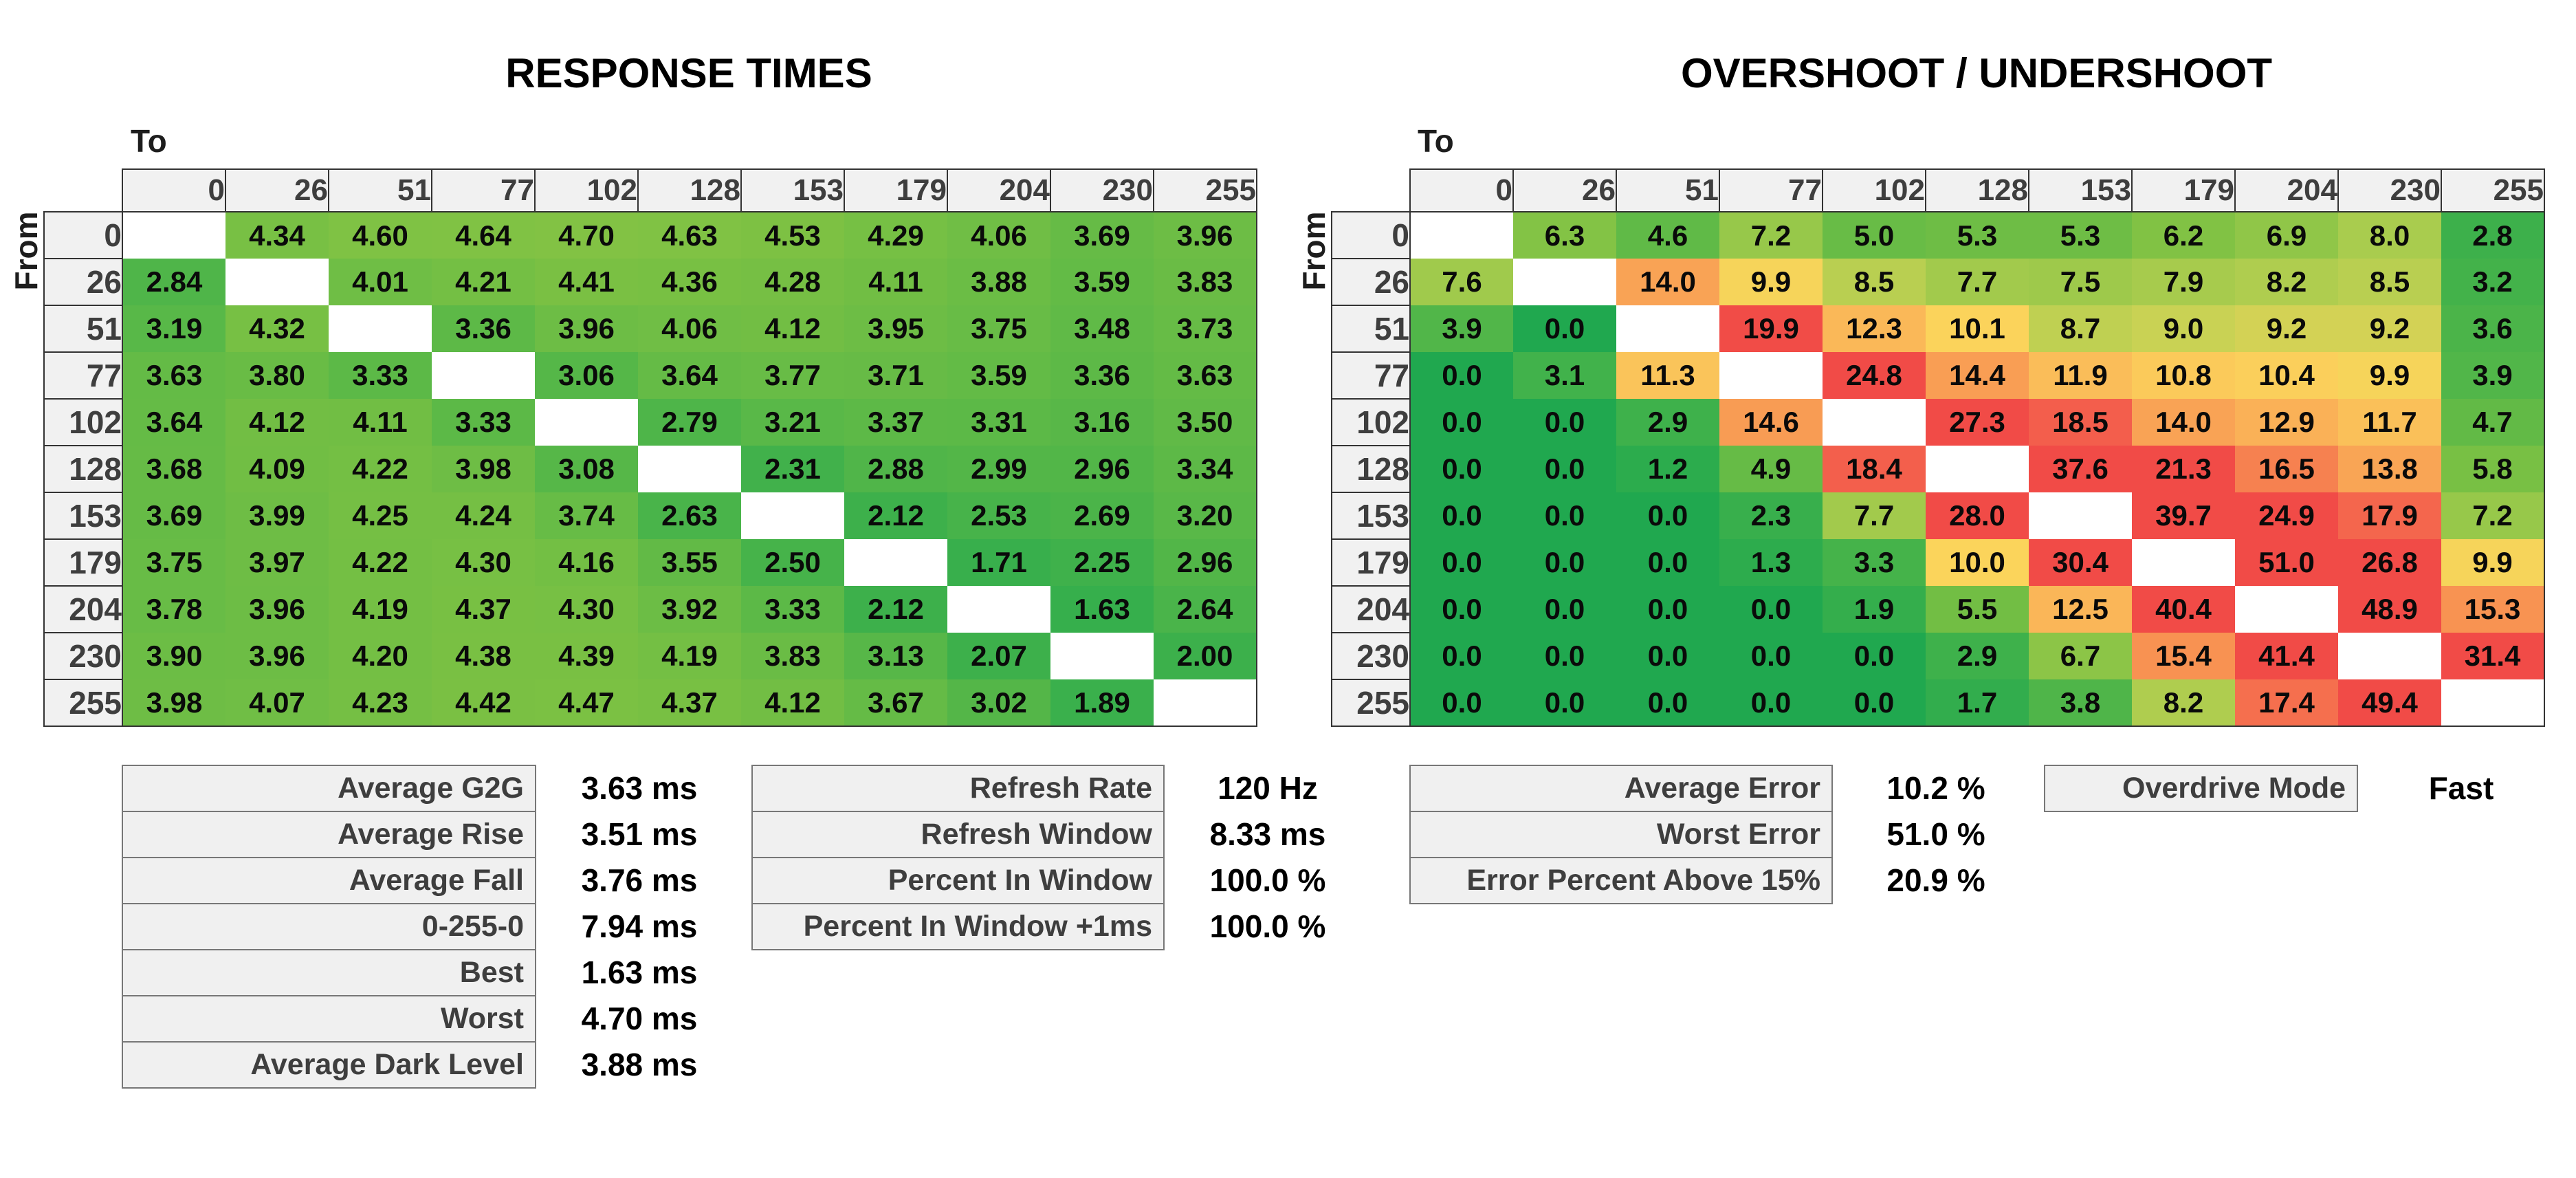 The height and width of the screenshot is (1178, 2576). What do you see at coordinates (1564, 190) in the screenshot?
I see `col-header-cell: 26` at bounding box center [1564, 190].